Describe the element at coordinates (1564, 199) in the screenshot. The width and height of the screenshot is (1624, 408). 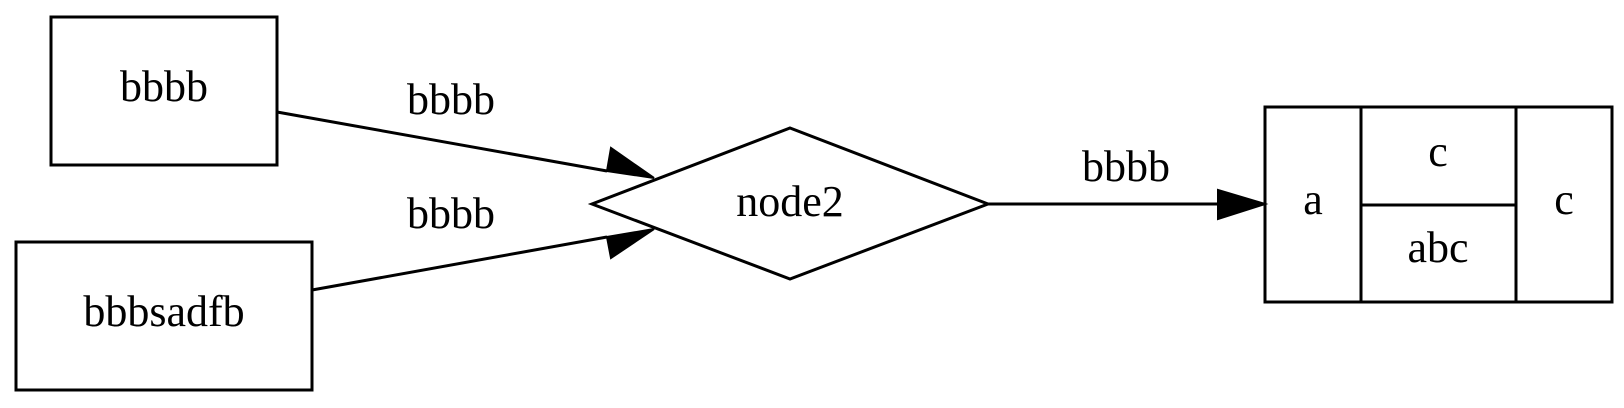
I see `record-field-right: c` at that location.